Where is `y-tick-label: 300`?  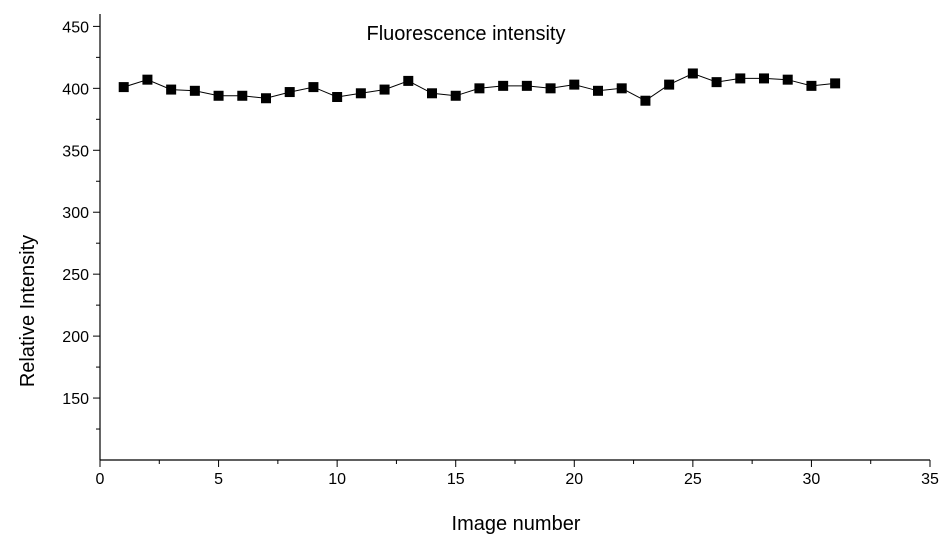 y-tick-label: 300 is located at coordinates (75, 213).